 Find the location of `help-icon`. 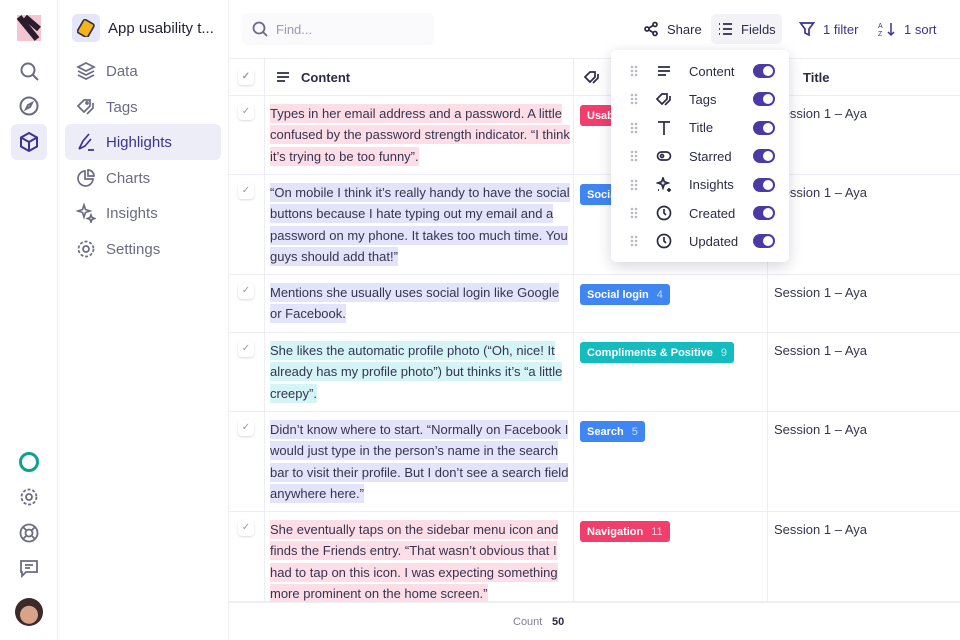

help-icon is located at coordinates (29, 533).